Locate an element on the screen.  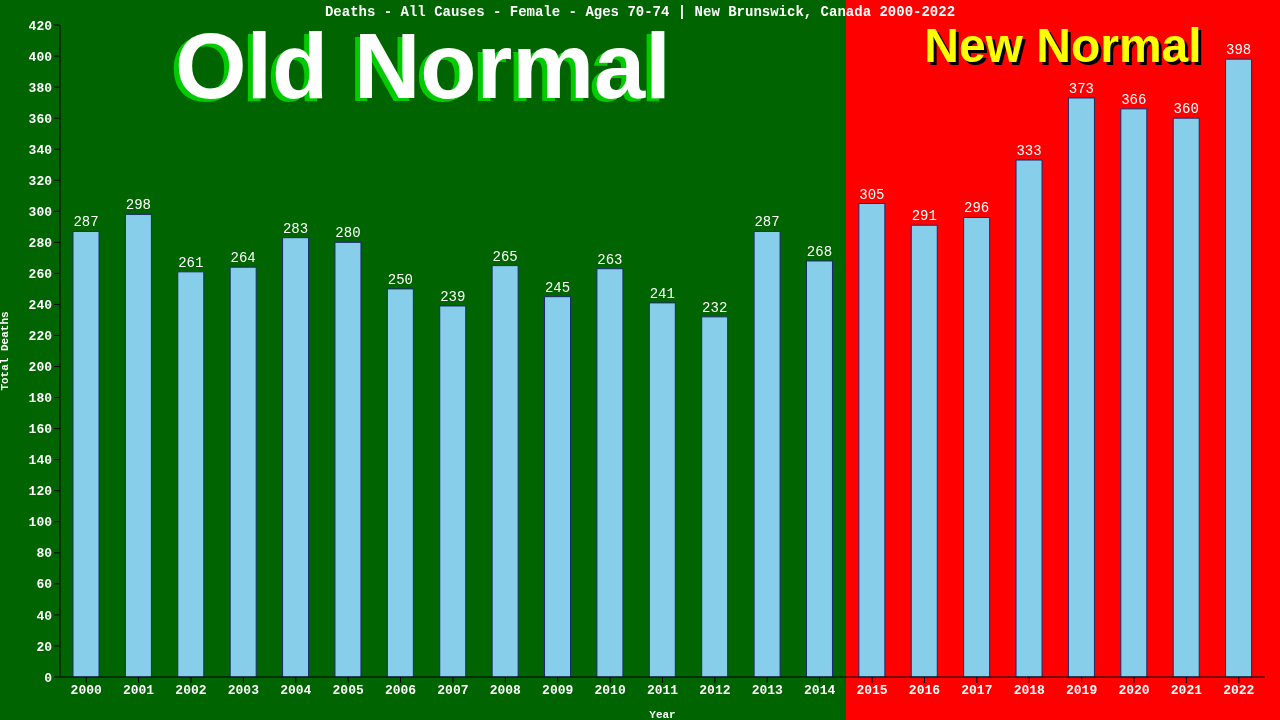
data-label: 291 is located at coordinates (924, 216).